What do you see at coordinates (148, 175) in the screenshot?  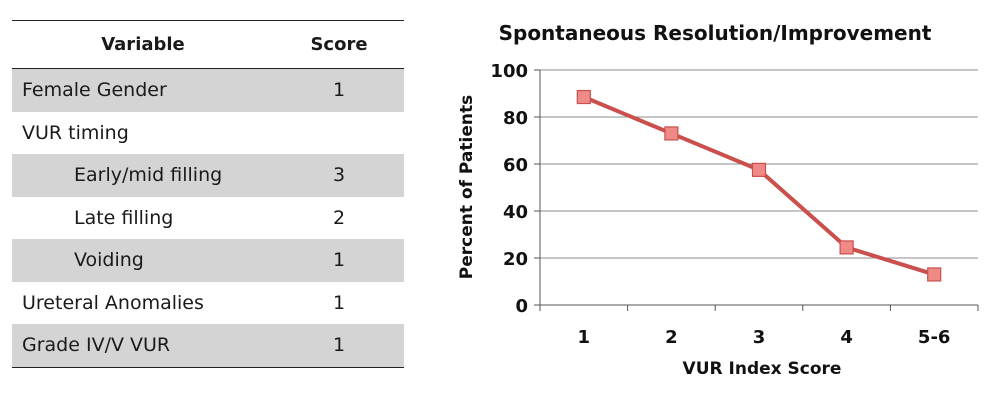 I see `table-cell-variable: Early/mid filling` at bounding box center [148, 175].